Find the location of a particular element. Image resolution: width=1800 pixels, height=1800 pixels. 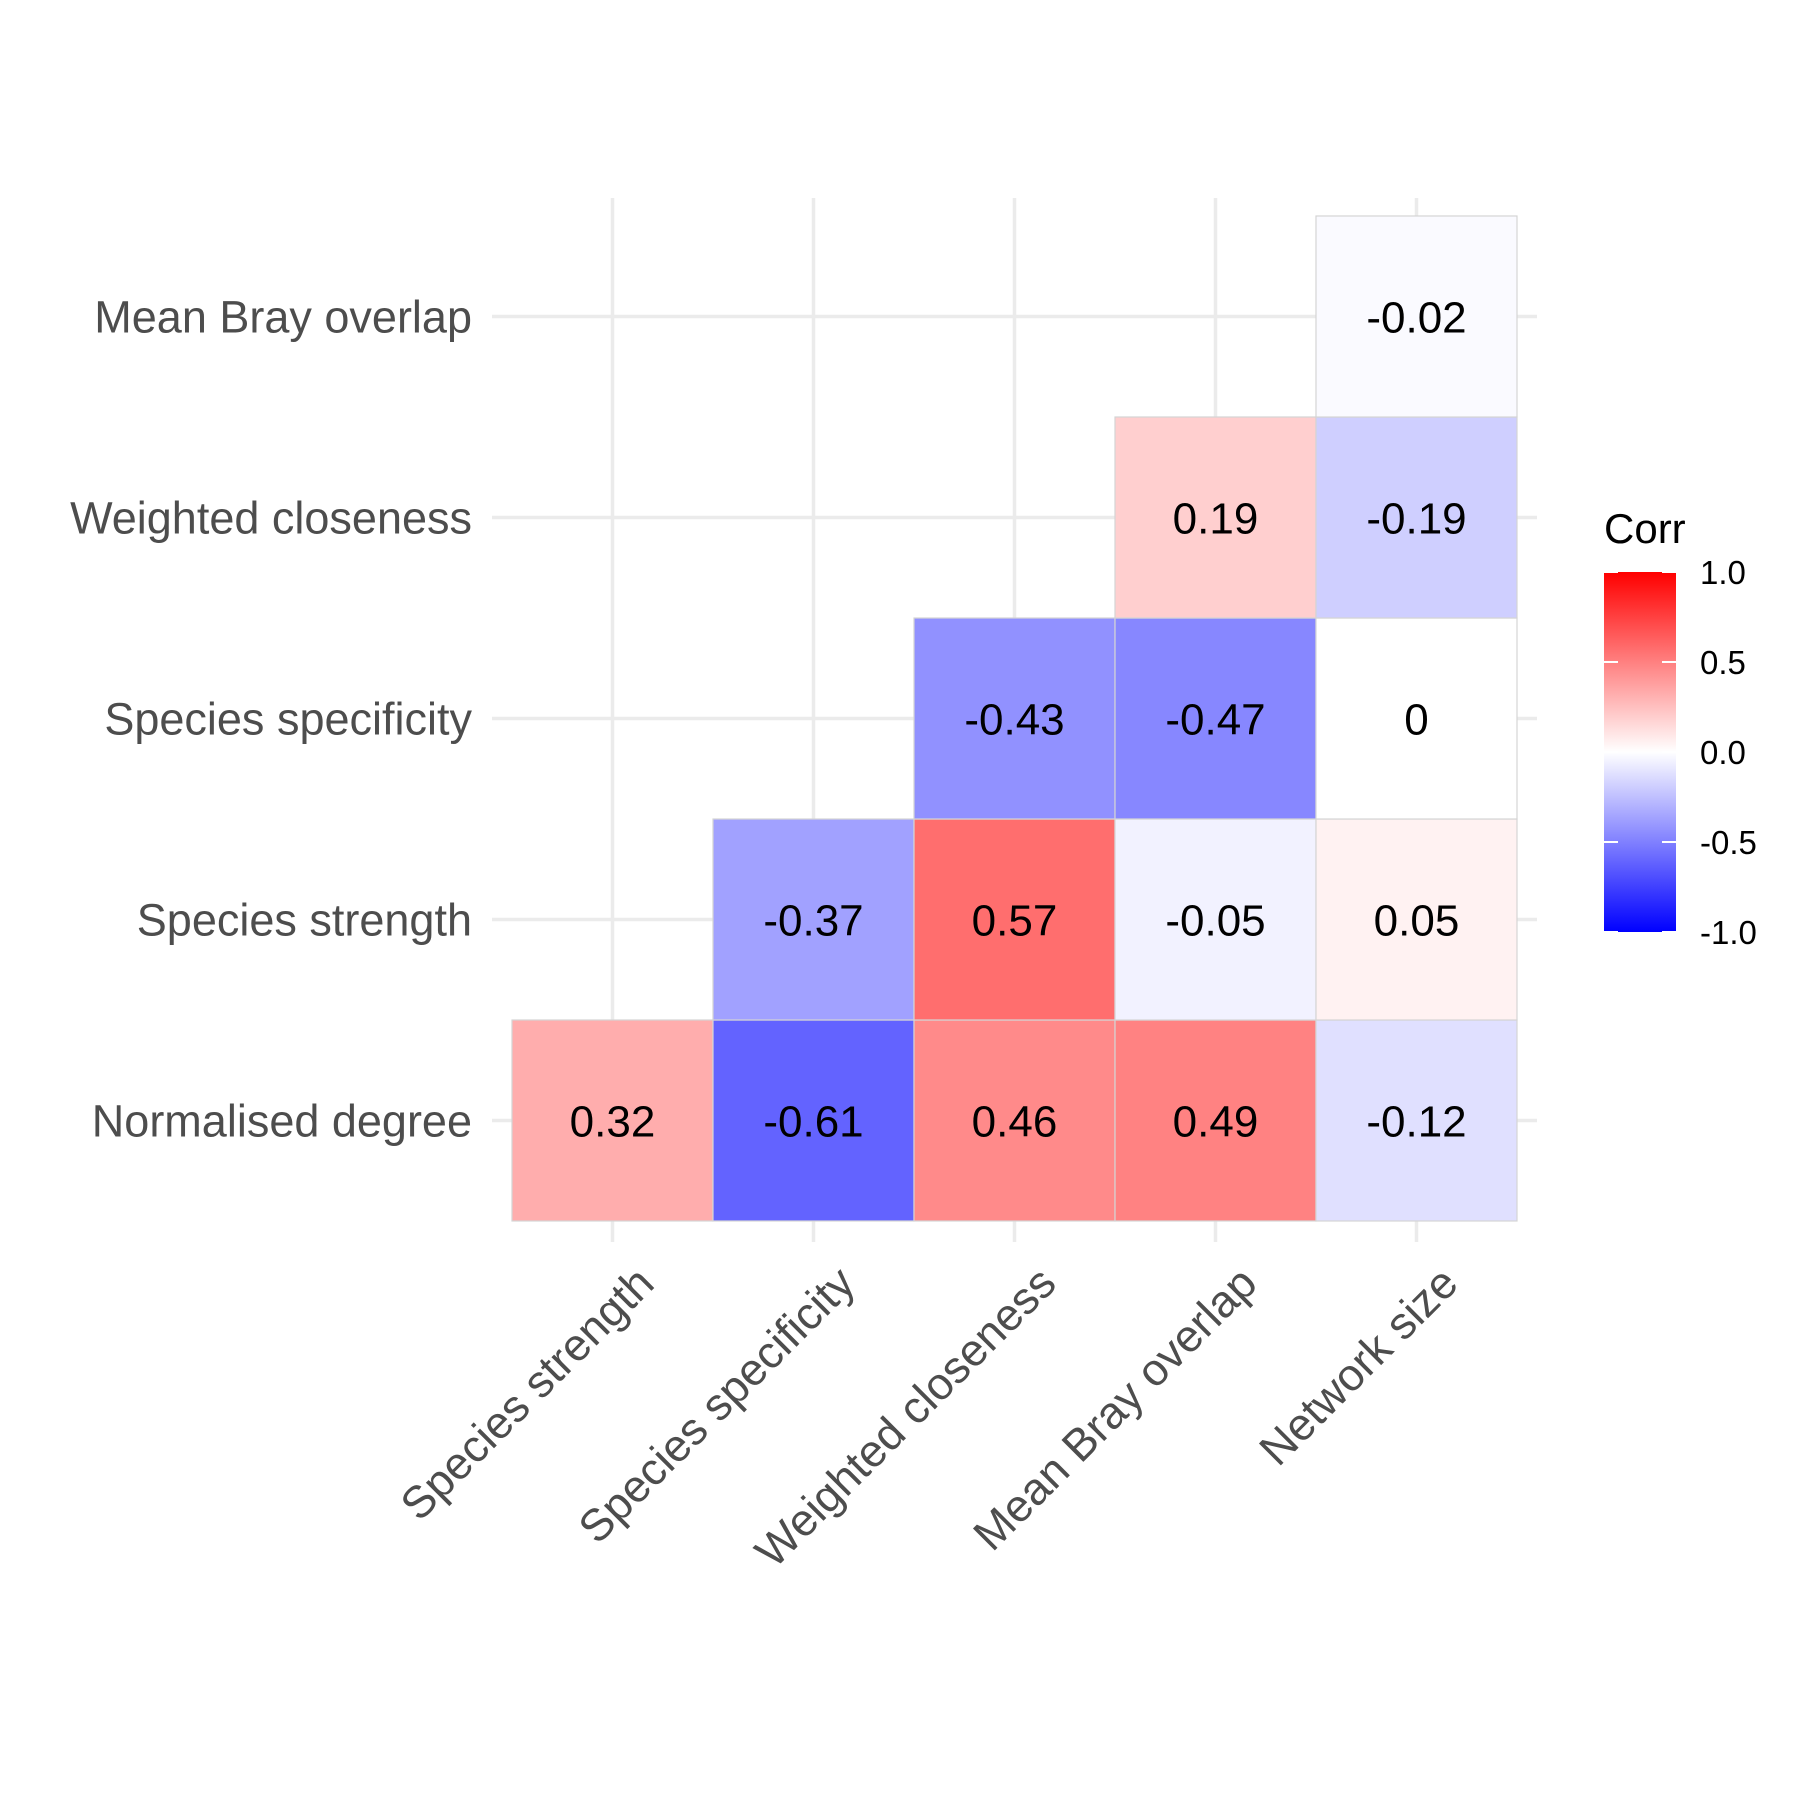

cell-value-label: -0.12 is located at coordinates (1416, 1122).